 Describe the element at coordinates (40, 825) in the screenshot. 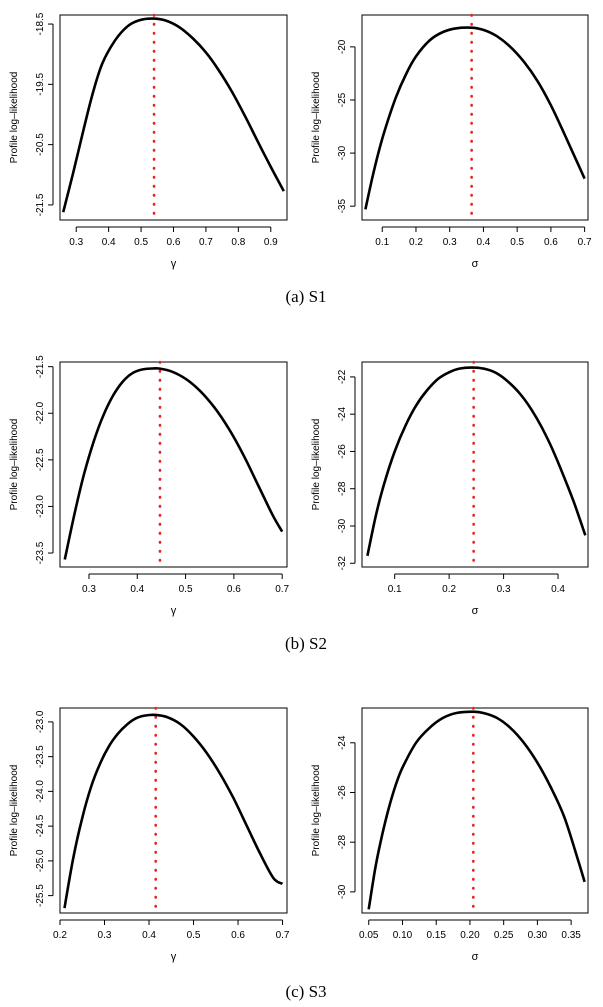

I see `y-tick-label: -24.5` at that location.